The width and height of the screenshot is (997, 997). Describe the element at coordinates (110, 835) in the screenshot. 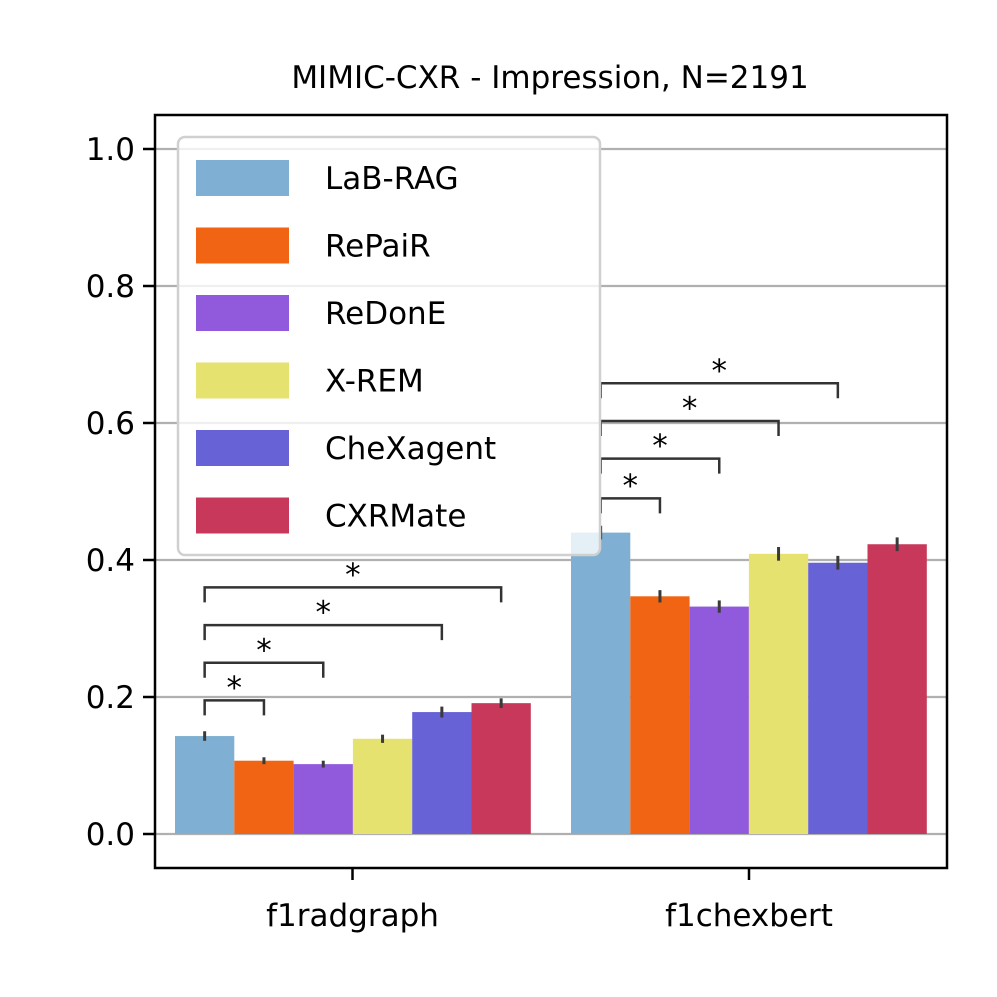

I see `y-tick-label: 0.0` at that location.